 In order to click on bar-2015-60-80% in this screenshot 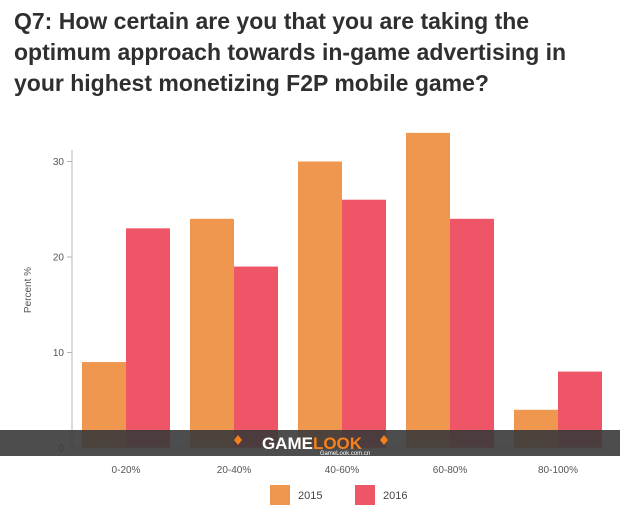, I will do `click(428, 290)`.